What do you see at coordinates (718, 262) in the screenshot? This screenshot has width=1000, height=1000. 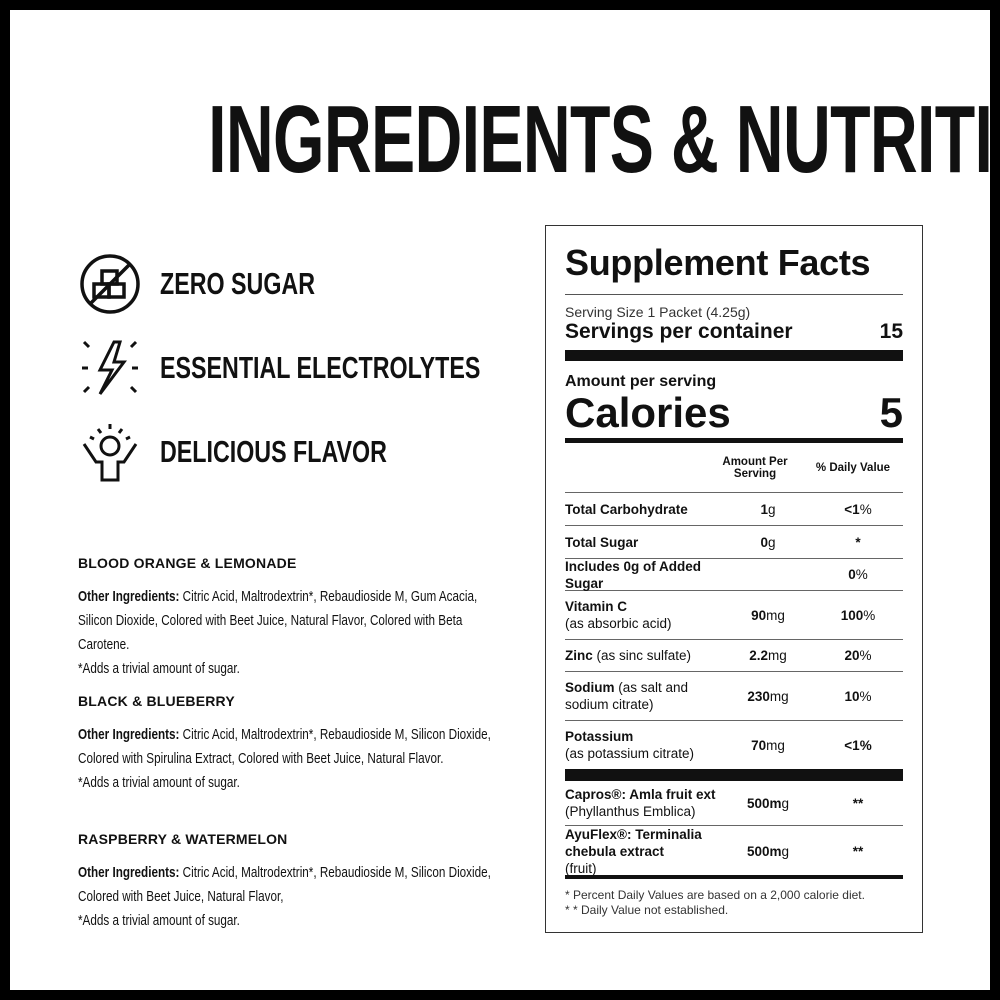 I see `facts-title: Supplement Facts` at bounding box center [718, 262].